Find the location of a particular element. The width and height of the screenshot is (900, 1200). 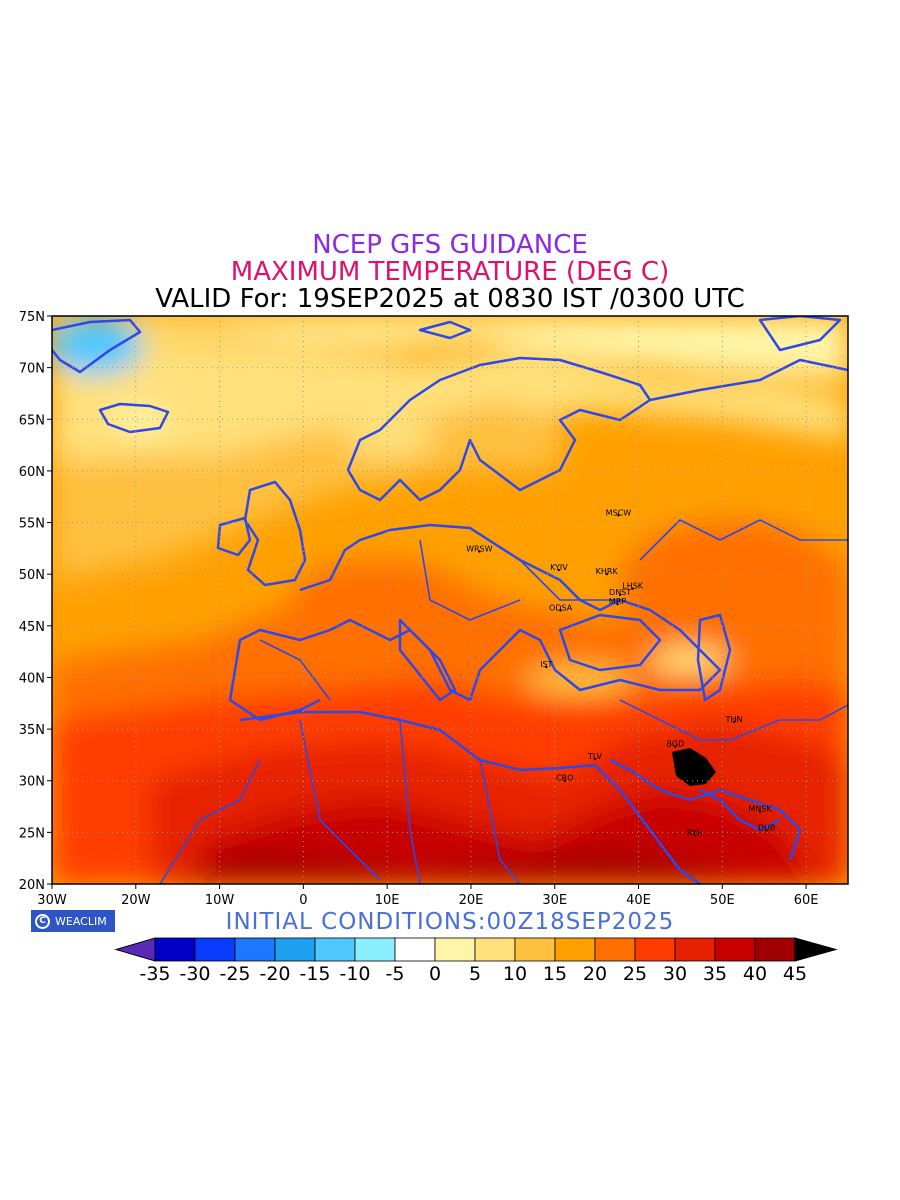

title-line-2: MAXIMUM TEMPERATURE (DEG C) is located at coordinates (450, 272).